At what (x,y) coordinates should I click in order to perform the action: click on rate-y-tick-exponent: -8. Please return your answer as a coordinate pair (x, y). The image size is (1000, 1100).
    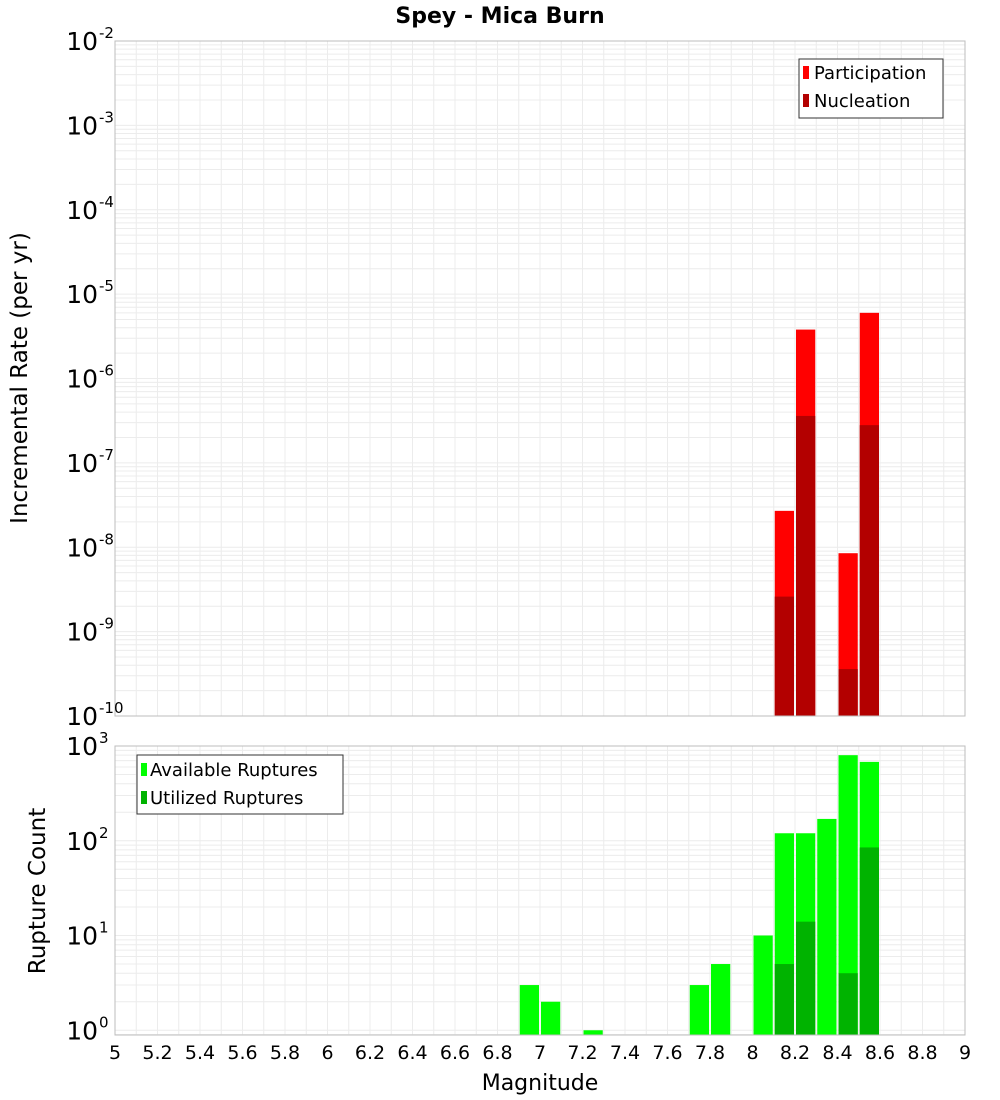
    Looking at the image, I should click on (106, 539).